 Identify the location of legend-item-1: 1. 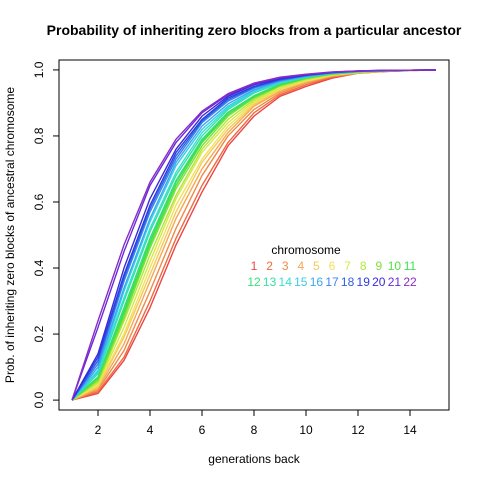
(254, 266).